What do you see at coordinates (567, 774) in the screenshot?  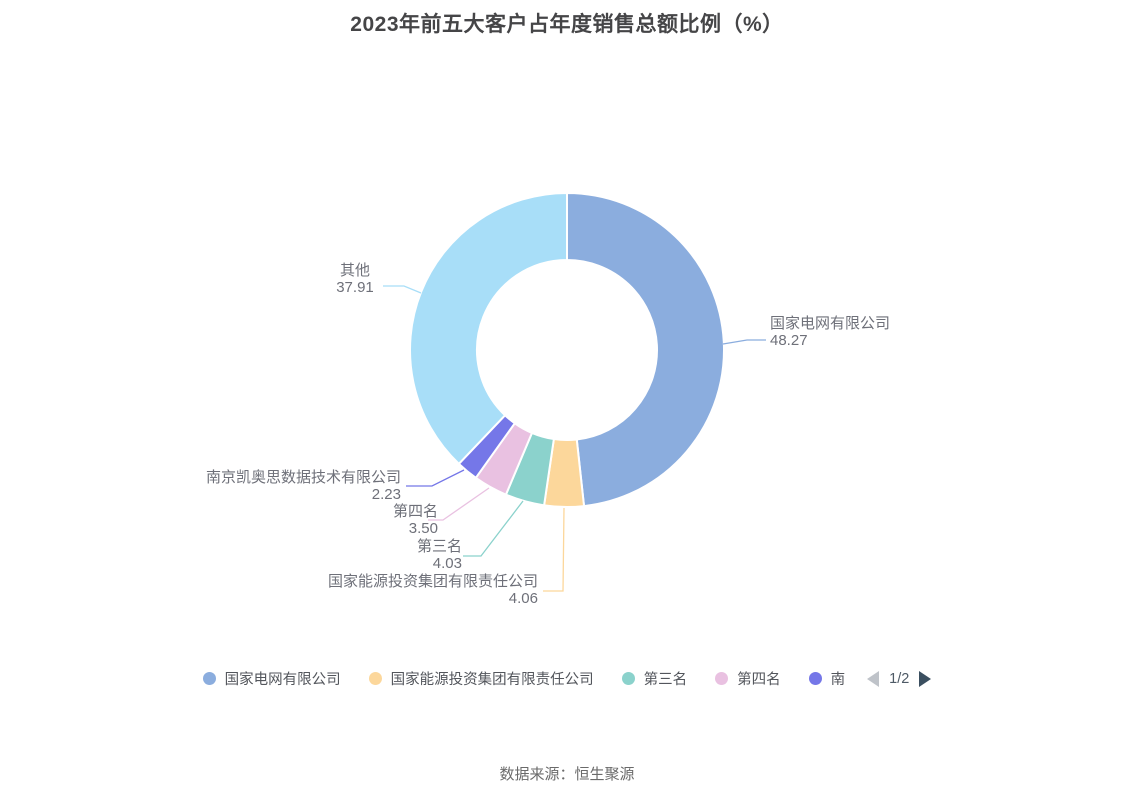 I see `data-source-note: 数据来源：恒生聚源` at bounding box center [567, 774].